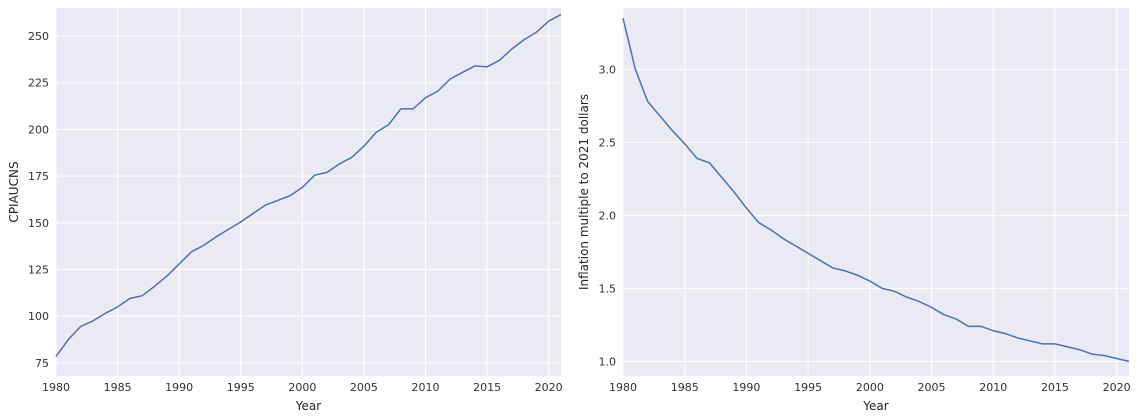 This screenshot has width=1138, height=420. What do you see at coordinates (608, 142) in the screenshot?
I see `y-tick-label: 2.5` at bounding box center [608, 142].